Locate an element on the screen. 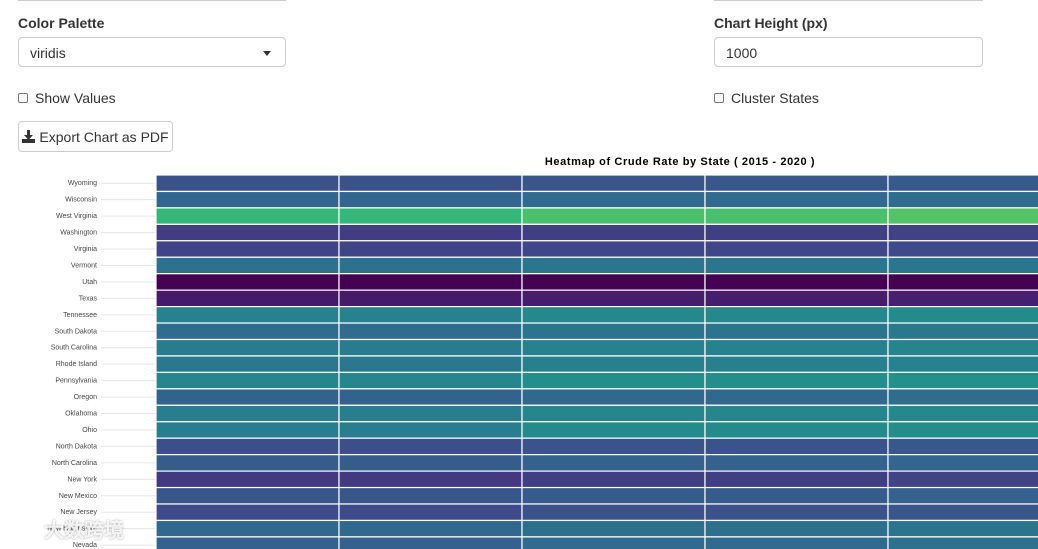  chart-height-input: 1000 is located at coordinates (848, 52).